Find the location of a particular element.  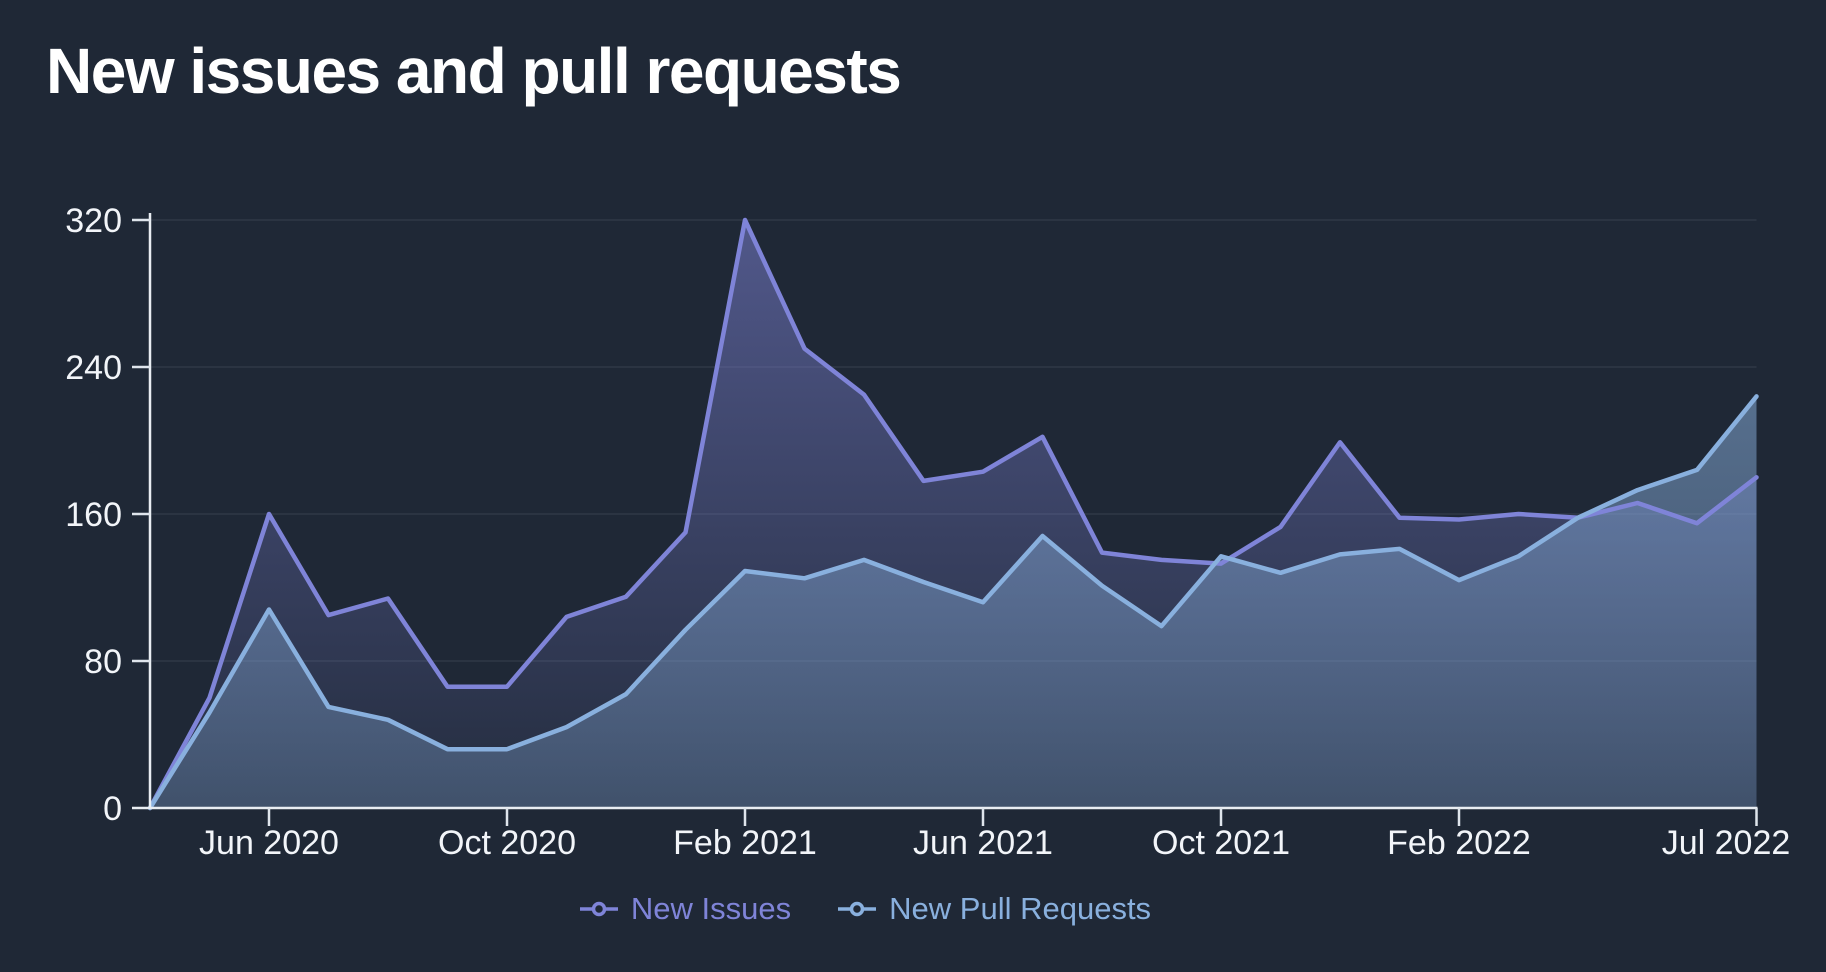

y-tick-label: 80 is located at coordinates (103, 662).